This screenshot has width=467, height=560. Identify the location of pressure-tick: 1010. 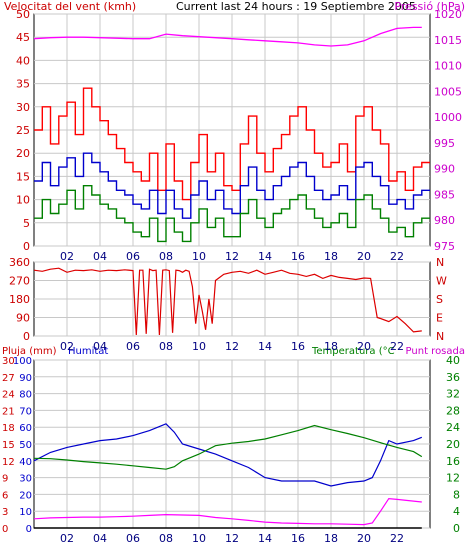
(448, 66).